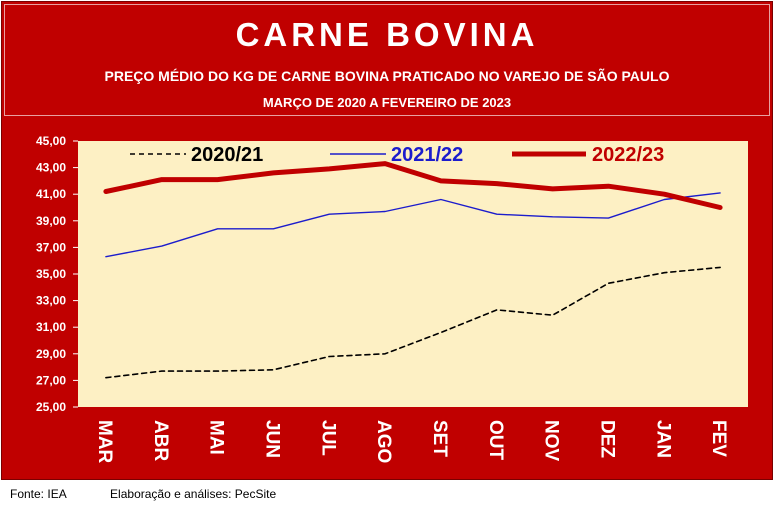 The height and width of the screenshot is (517, 776). I want to click on x-tick-label-mai: MAI, so click(216, 437).